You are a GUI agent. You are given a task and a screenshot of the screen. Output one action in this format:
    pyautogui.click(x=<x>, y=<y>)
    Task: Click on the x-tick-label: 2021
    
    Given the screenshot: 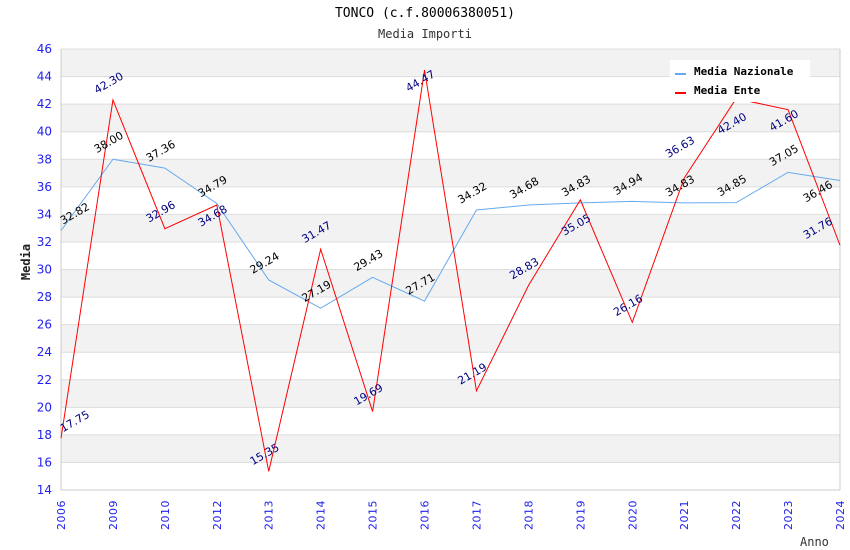 What is the action you would take?
    pyautogui.click(x=684, y=515)
    